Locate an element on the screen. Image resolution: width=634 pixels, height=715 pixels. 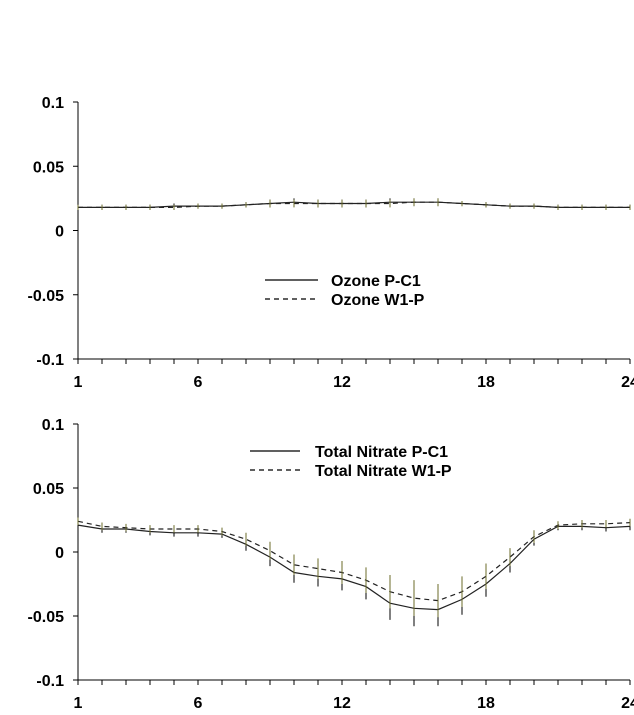
legend-label-1: Total Nitrate P-C1 is located at coordinates (381, 452).